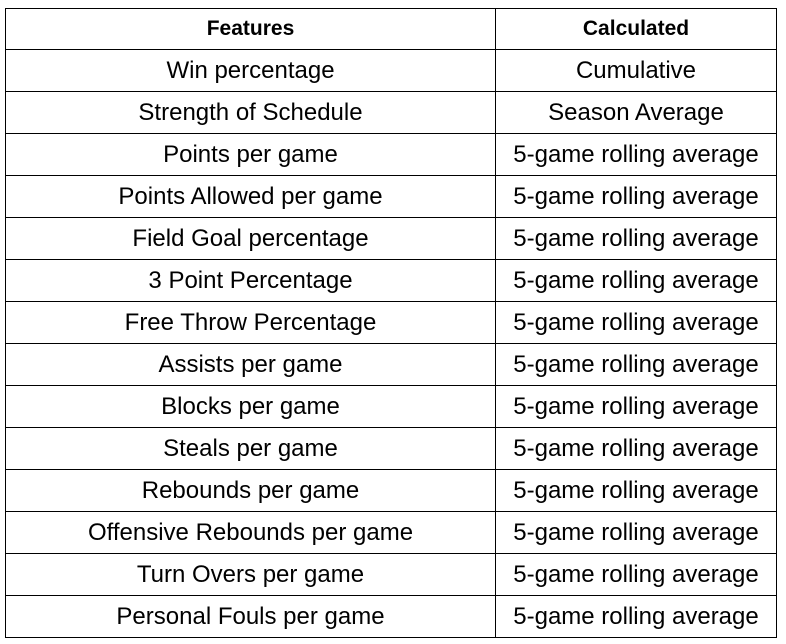  I want to click on table-row: Win percentage Cumulative, so click(391, 70).